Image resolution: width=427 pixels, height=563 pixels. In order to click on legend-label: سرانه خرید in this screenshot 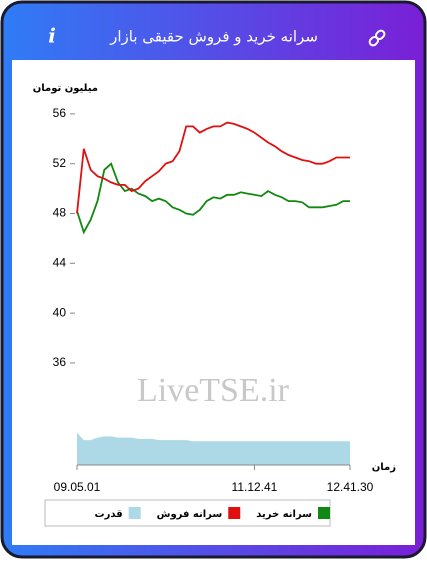, I will do `click(284, 514)`.